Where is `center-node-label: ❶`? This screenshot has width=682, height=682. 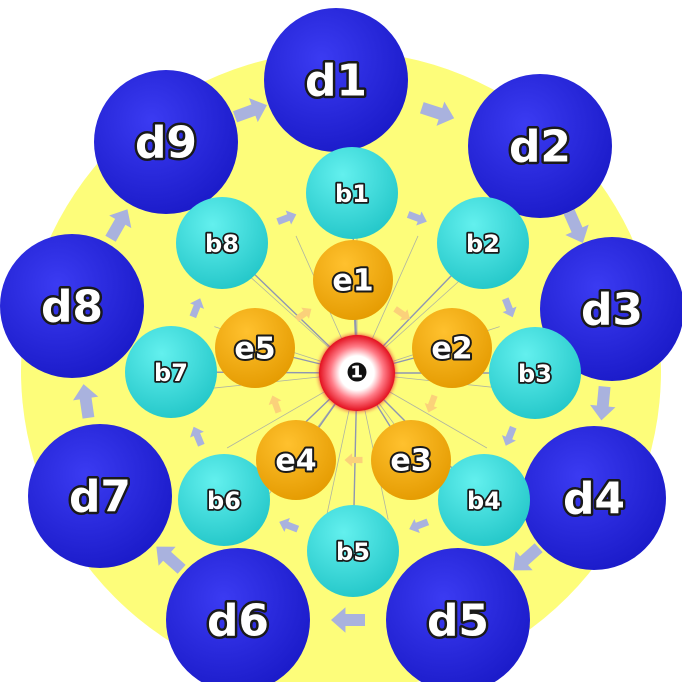
center-node-label: ❶ is located at coordinates (357, 373).